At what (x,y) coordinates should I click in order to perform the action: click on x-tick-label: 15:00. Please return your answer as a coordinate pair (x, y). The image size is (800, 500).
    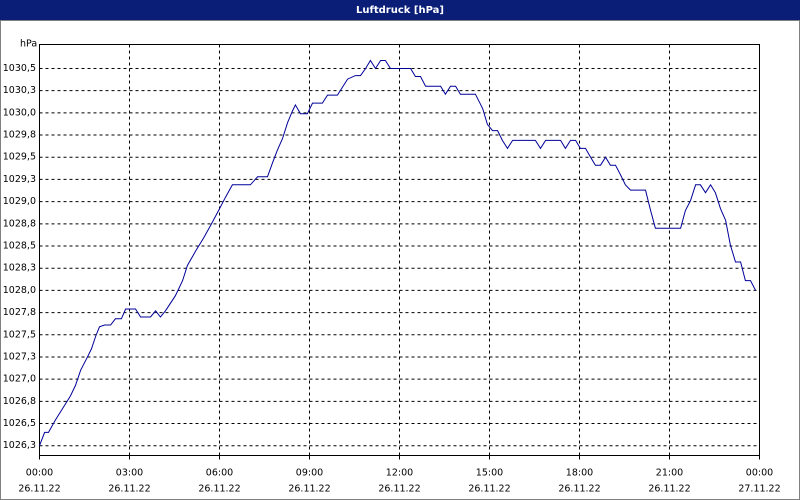
    Looking at the image, I should click on (489, 473).